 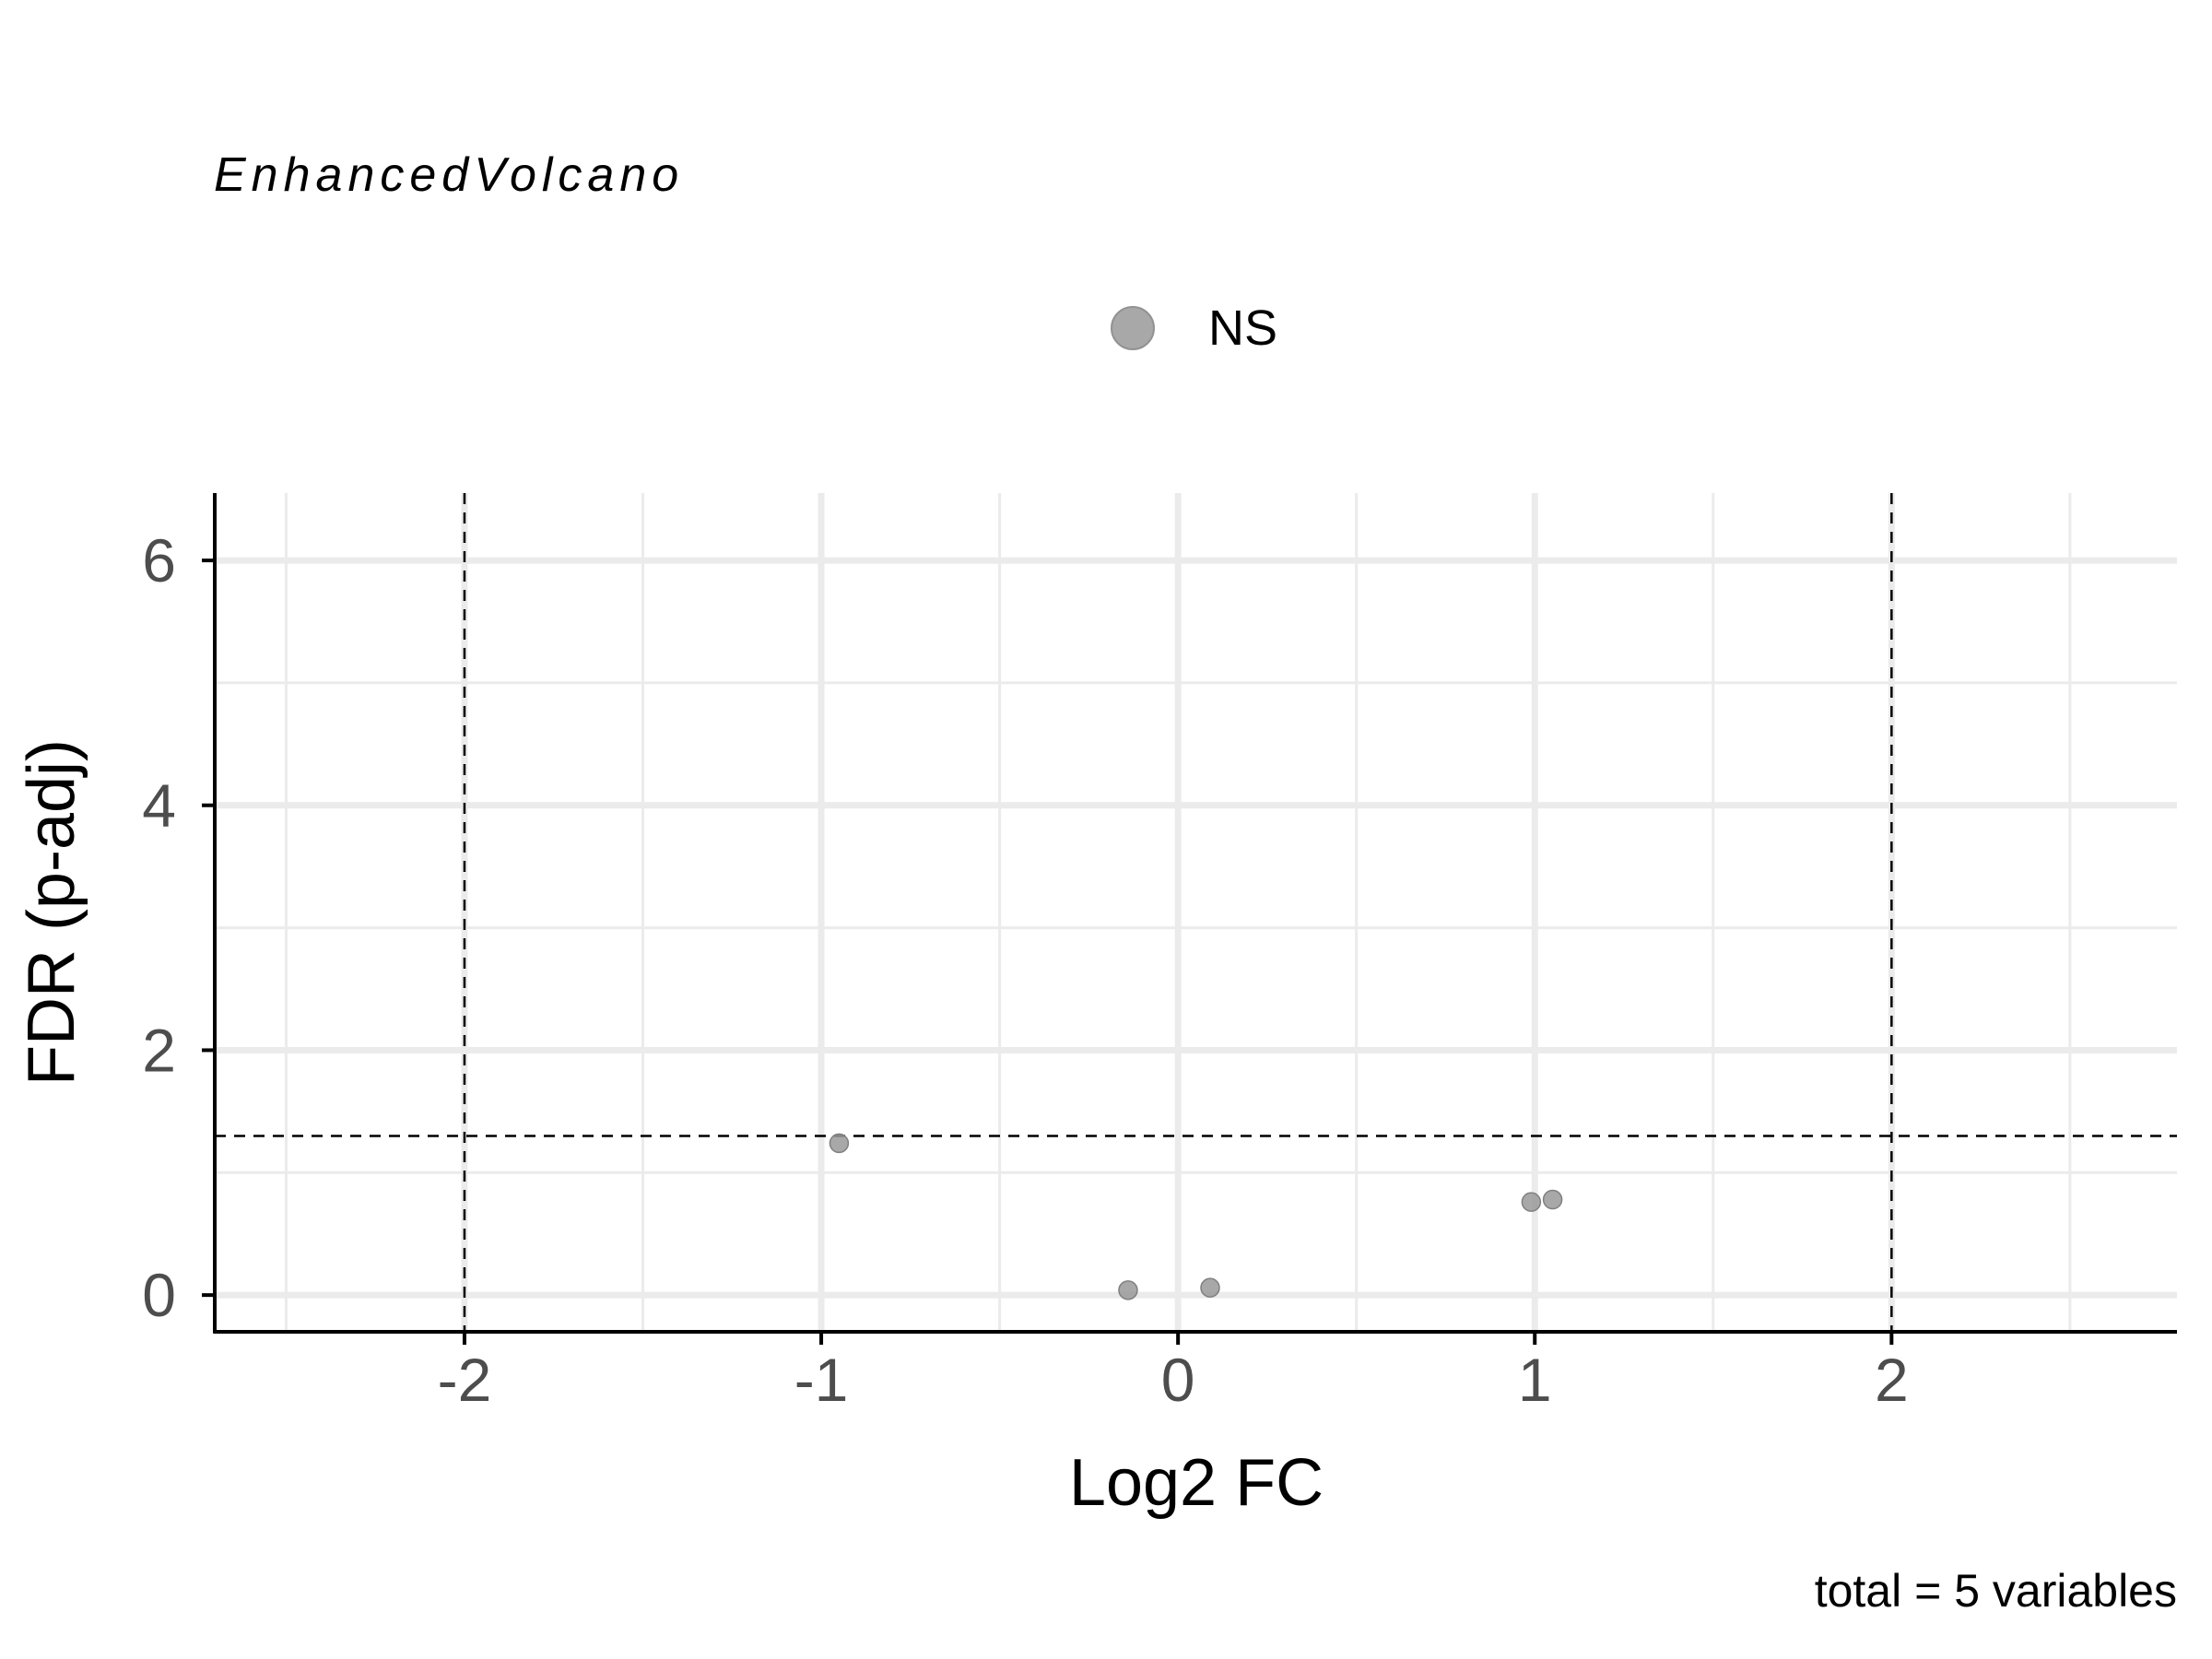 I want to click on y-tick-label: 2, so click(x=159, y=1050).